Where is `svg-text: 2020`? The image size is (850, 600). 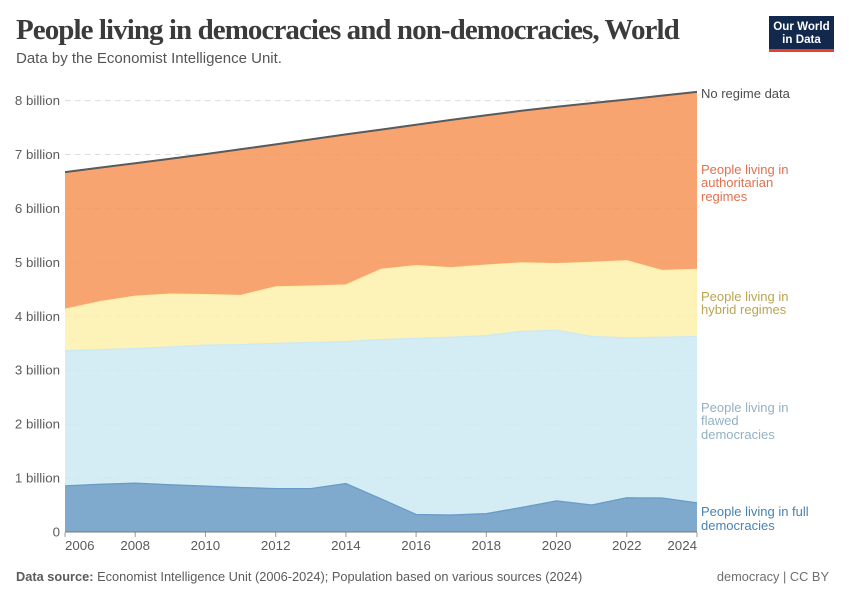
svg-text: 2020 is located at coordinates (557, 545).